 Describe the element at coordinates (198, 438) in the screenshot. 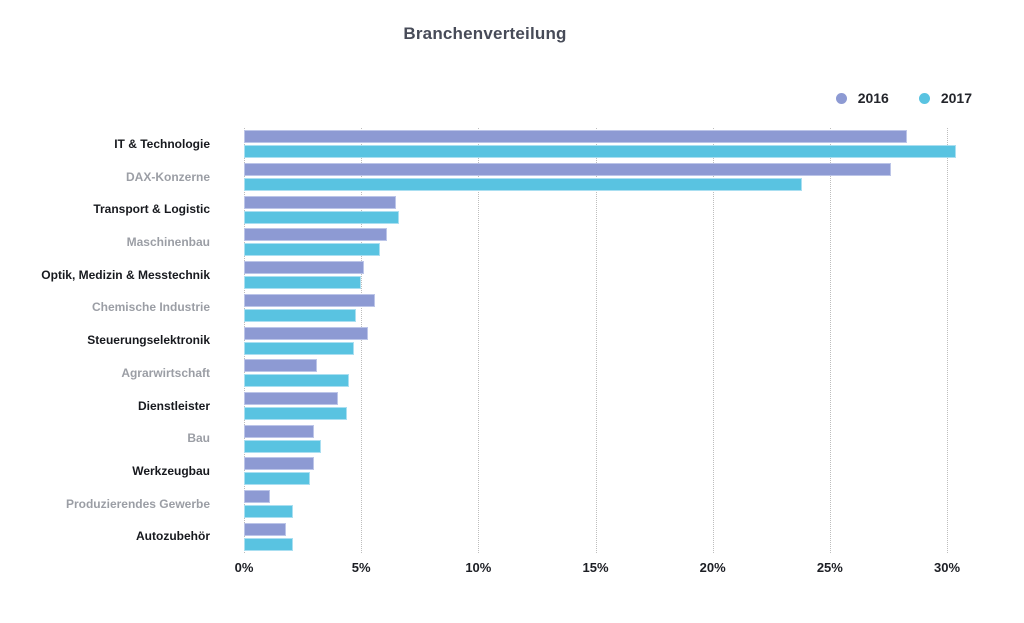

I see `category-label: Bau` at that location.